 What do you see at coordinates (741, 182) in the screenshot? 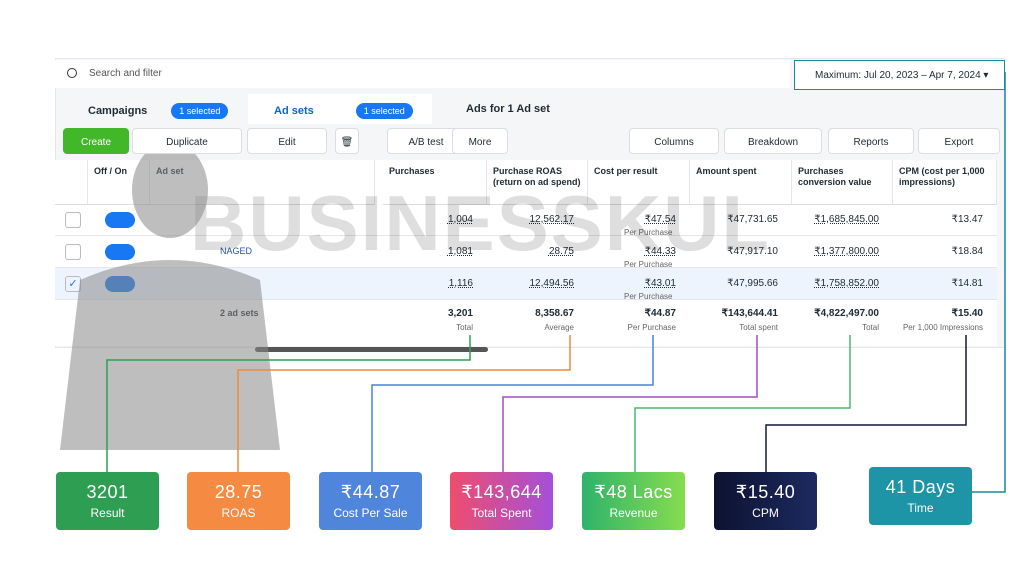
I see `header-cell: Amount spent` at bounding box center [741, 182].